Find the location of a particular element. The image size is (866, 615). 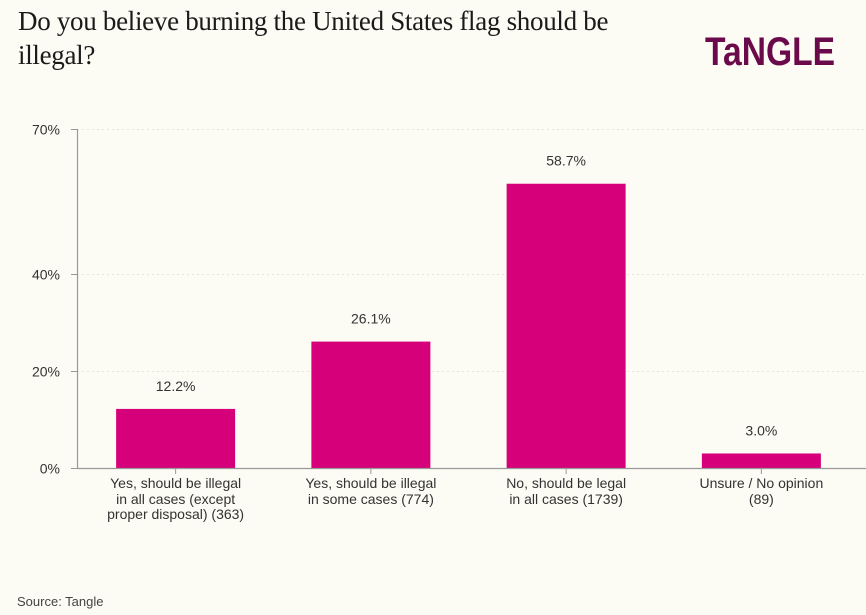

bar-value-label: 12.2% is located at coordinates (176, 386).